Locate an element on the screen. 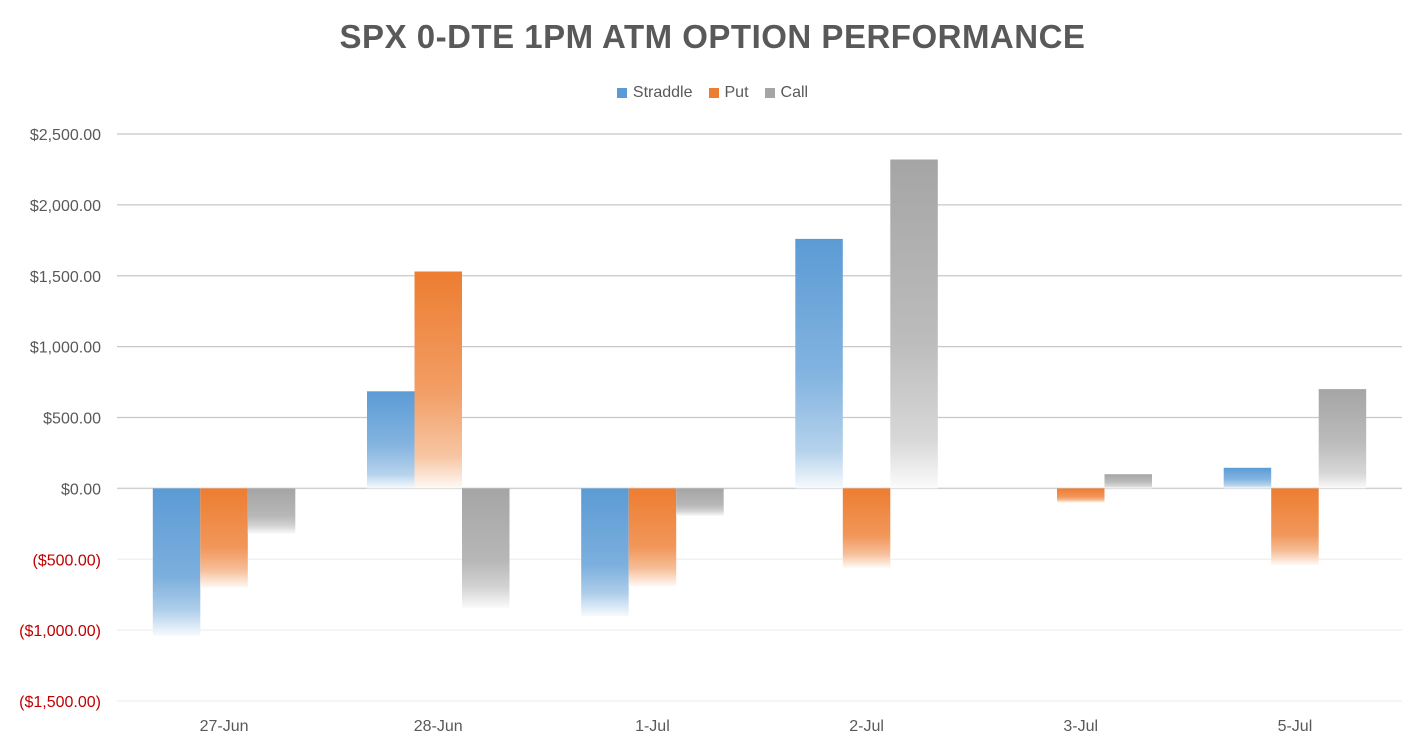 The height and width of the screenshot is (750, 1425). chart-legend: Straddle Put Call is located at coordinates (712, 93).